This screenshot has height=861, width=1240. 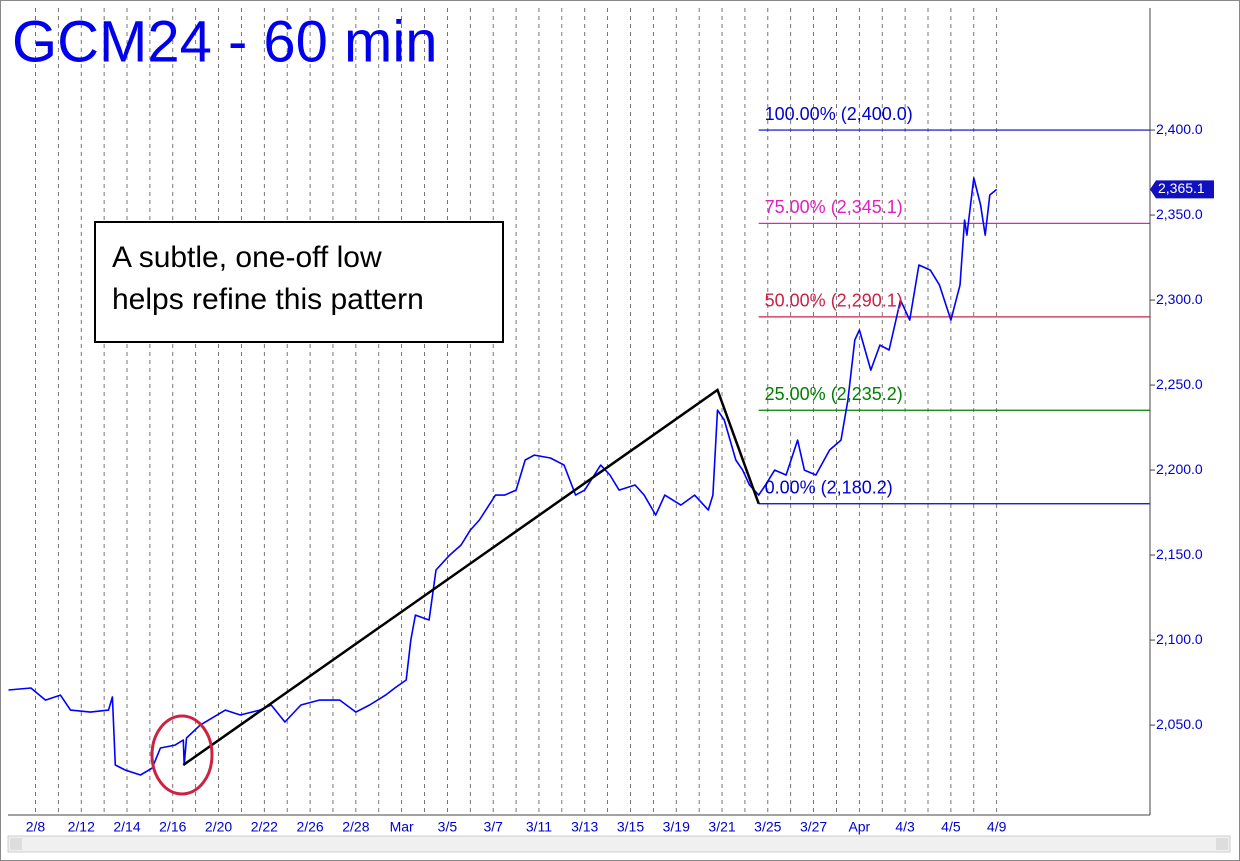 I want to click on x-tick-label: 2/22, so click(x=264, y=827).